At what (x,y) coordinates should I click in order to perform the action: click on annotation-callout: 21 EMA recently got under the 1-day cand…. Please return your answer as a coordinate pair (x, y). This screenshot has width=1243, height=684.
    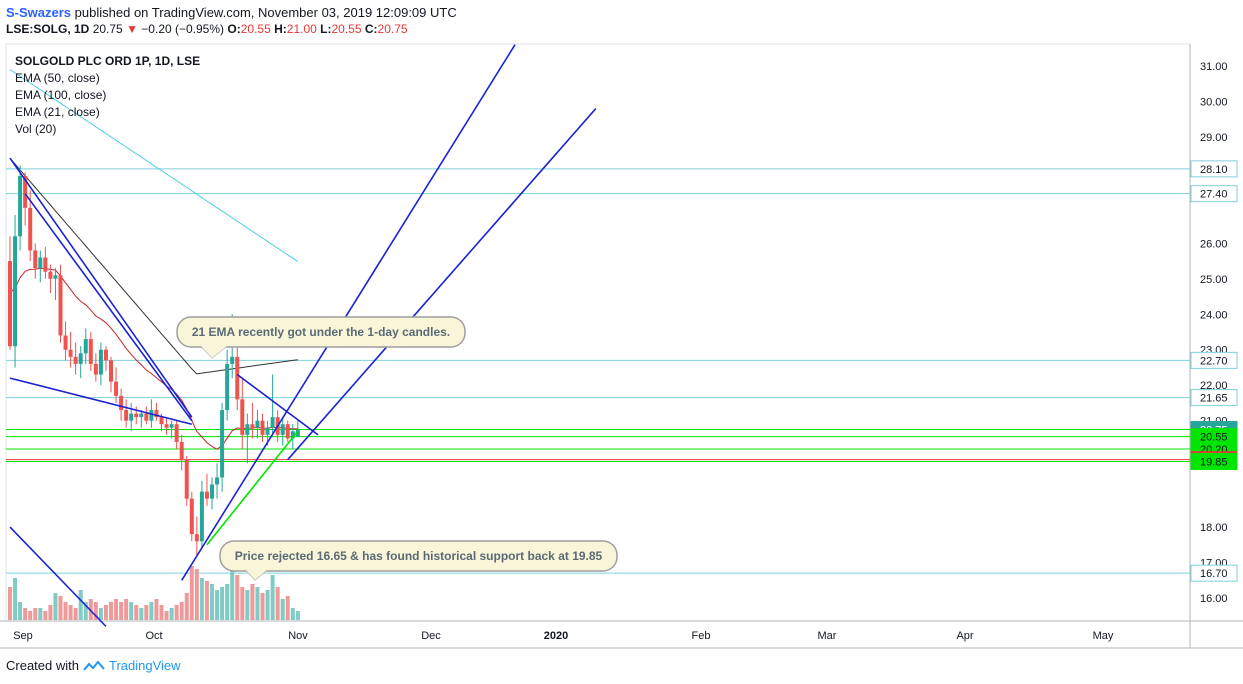
    Looking at the image, I should click on (321, 337).